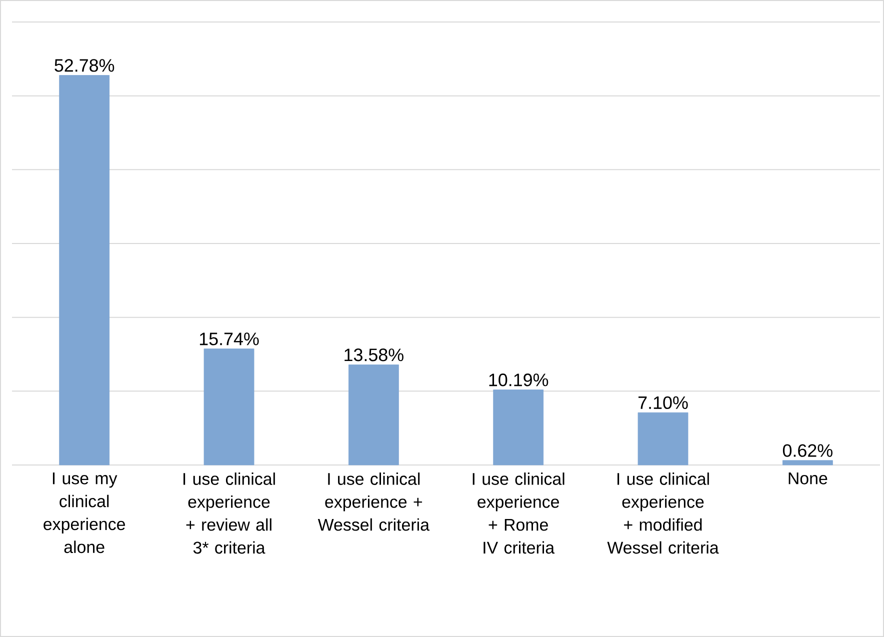 The height and width of the screenshot is (637, 884). What do you see at coordinates (84, 513) in the screenshot?
I see `x-tick-label: I use my clinical experience alone` at bounding box center [84, 513].